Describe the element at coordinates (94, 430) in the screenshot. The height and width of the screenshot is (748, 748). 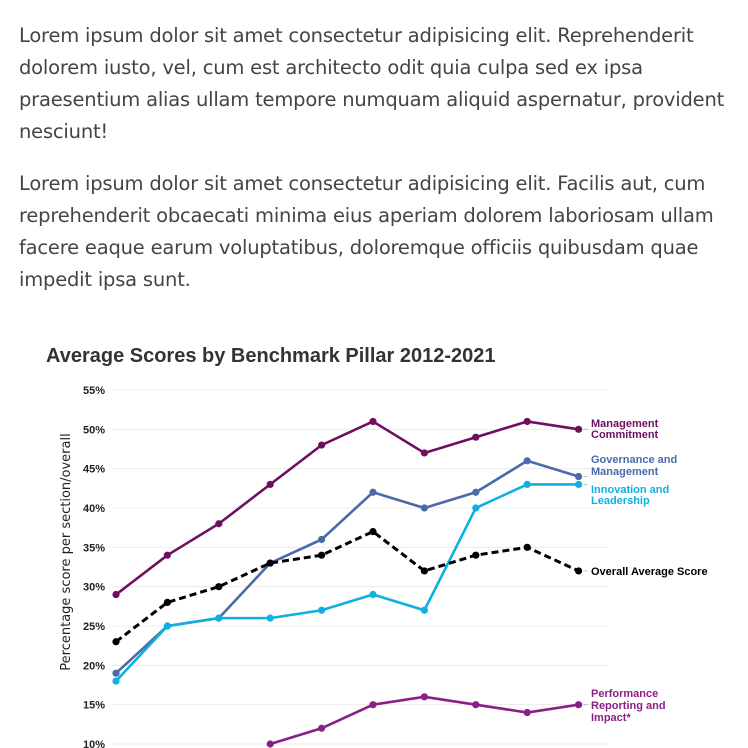
I see `y-tick-label: 50%` at that location.